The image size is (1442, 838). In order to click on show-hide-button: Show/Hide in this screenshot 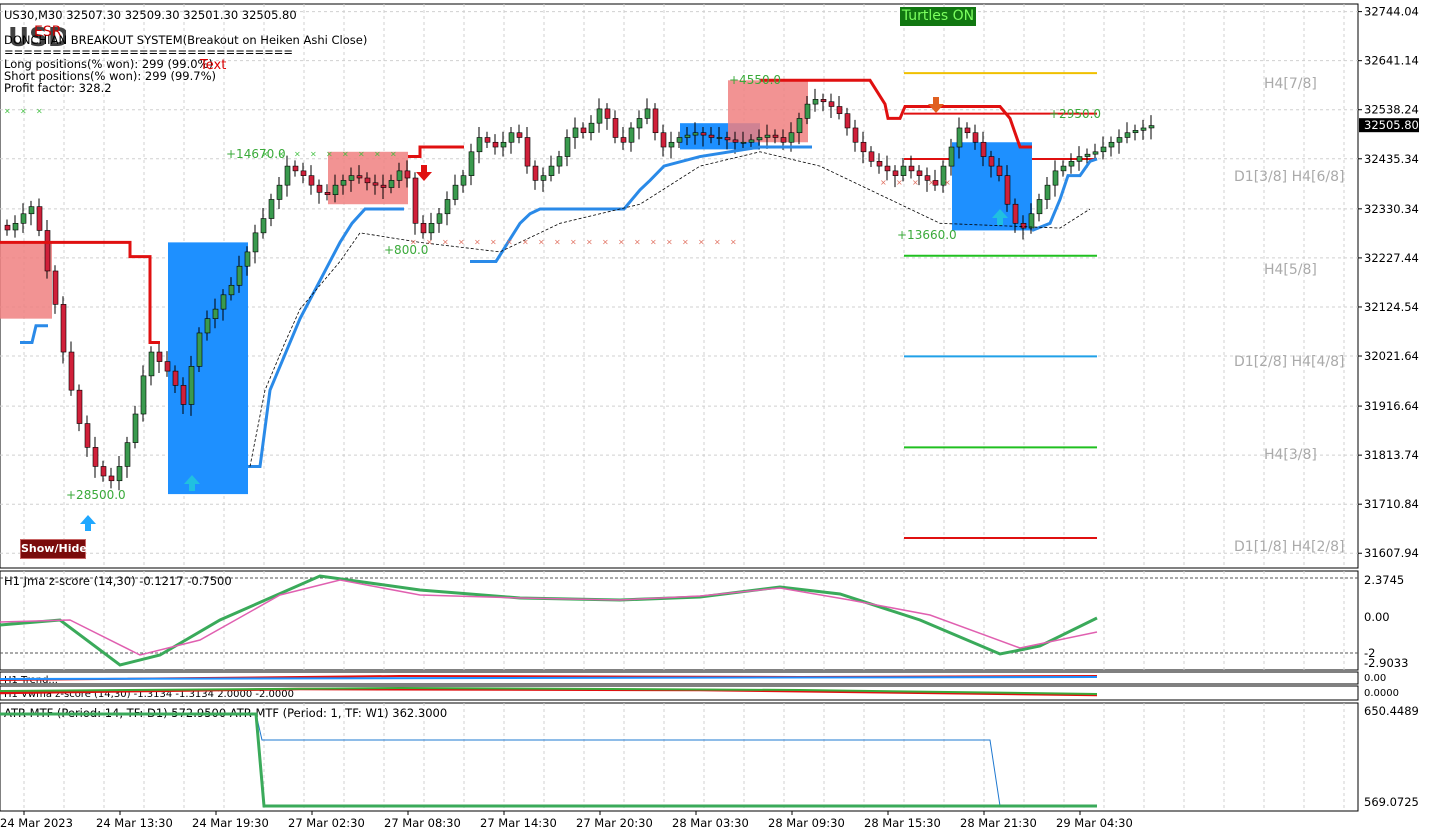, I will do `click(53, 549)`.